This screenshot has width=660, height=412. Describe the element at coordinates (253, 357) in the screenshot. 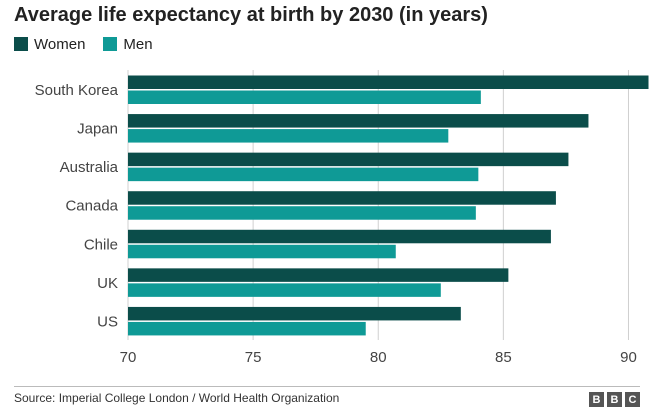

I see `x-tick-label: 75` at that location.